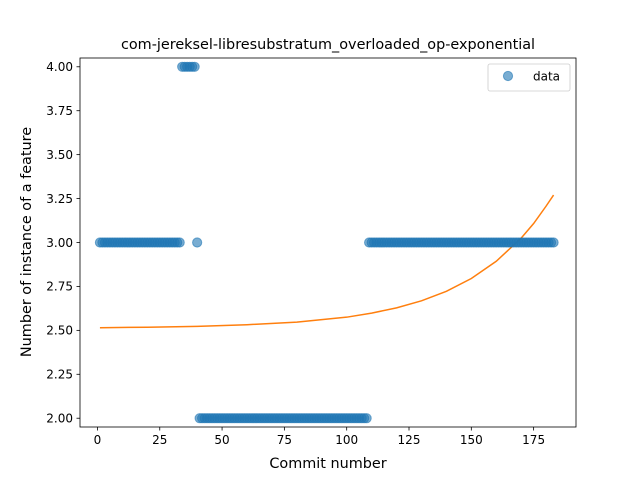  I want to click on x-tick-label: 125, so click(409, 440).